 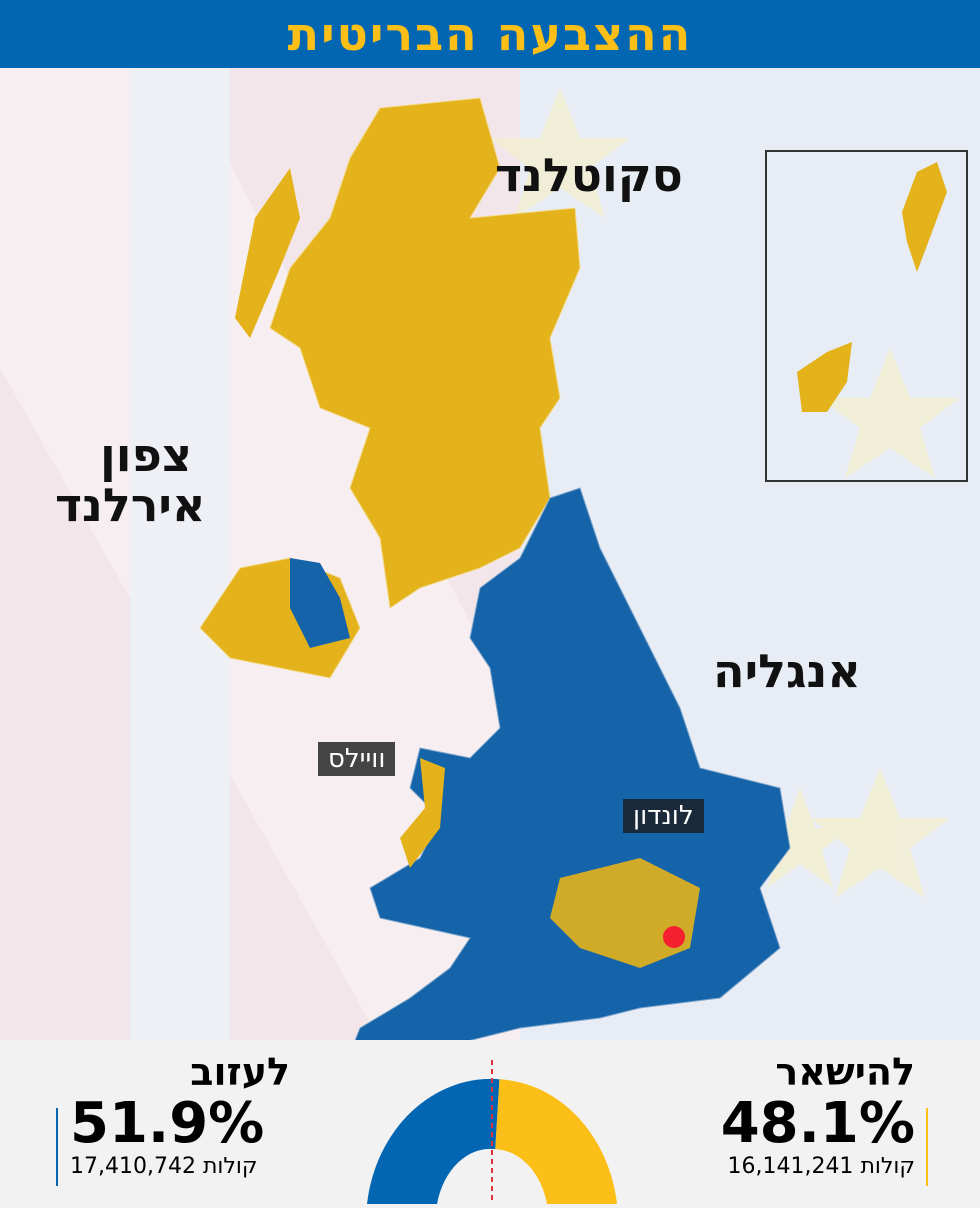 I want to click on header-bar: ההצבעה הבריטית, so click(x=490, y=34).